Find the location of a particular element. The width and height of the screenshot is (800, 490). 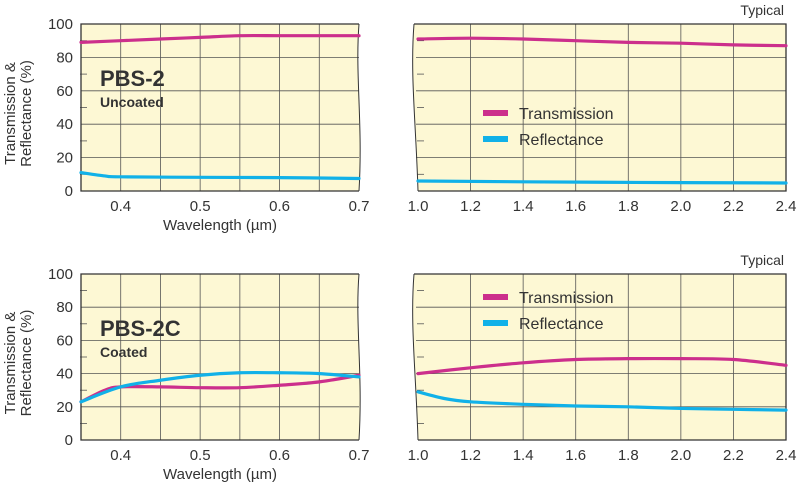

product-subtitle: Coated is located at coordinates (123, 352).